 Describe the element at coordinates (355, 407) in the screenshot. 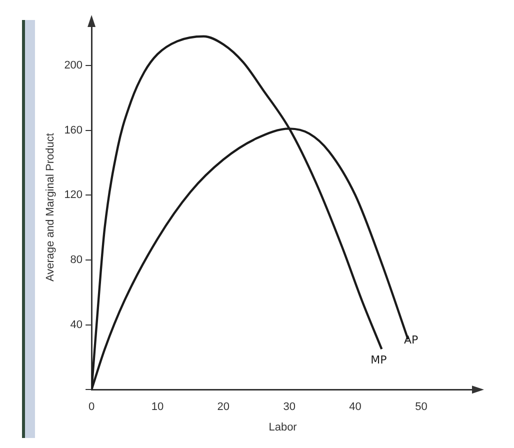

I see `x-tick-label: 40` at that location.